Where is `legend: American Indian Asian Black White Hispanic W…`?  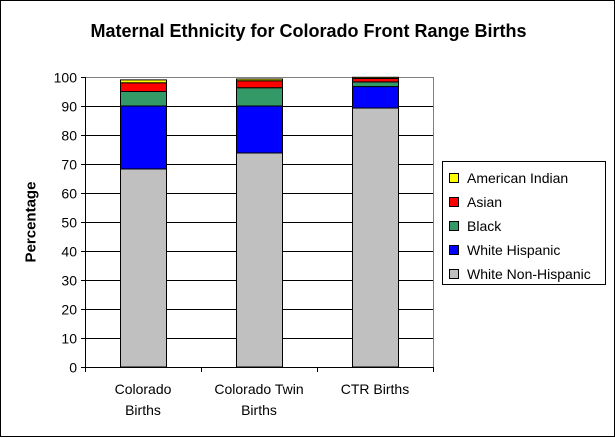 legend: American Indian Asian Black White Hispanic W… is located at coordinates (524, 223).